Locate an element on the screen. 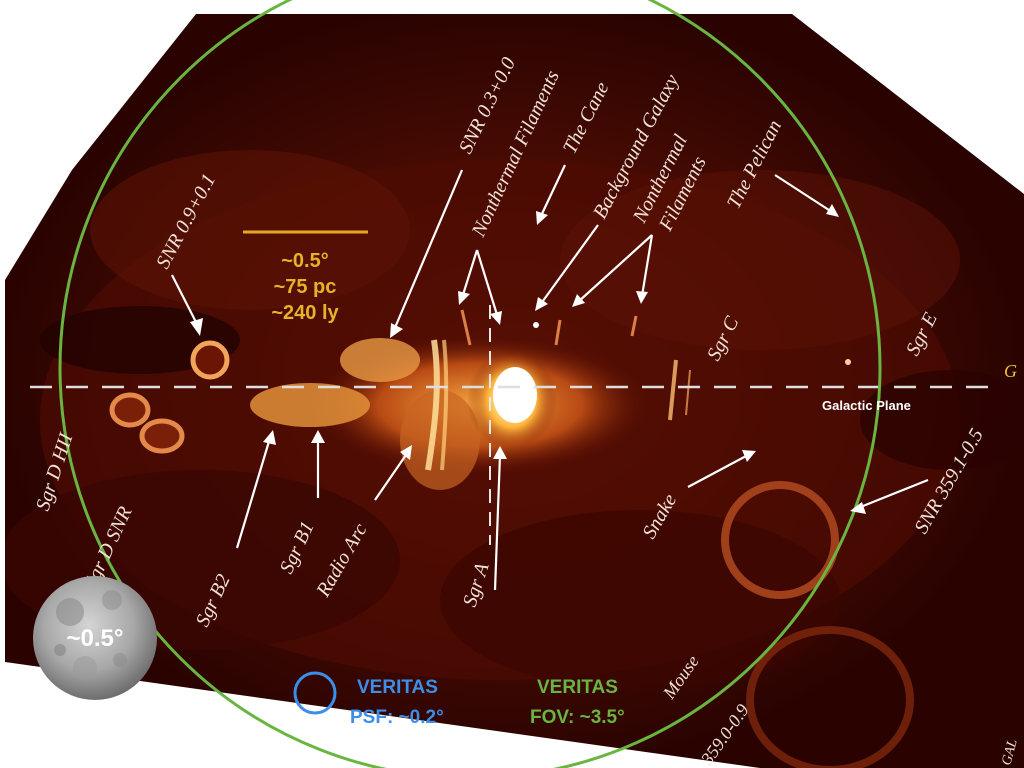 The width and height of the screenshot is (1024, 768). psf-circle is located at coordinates (315, 693).